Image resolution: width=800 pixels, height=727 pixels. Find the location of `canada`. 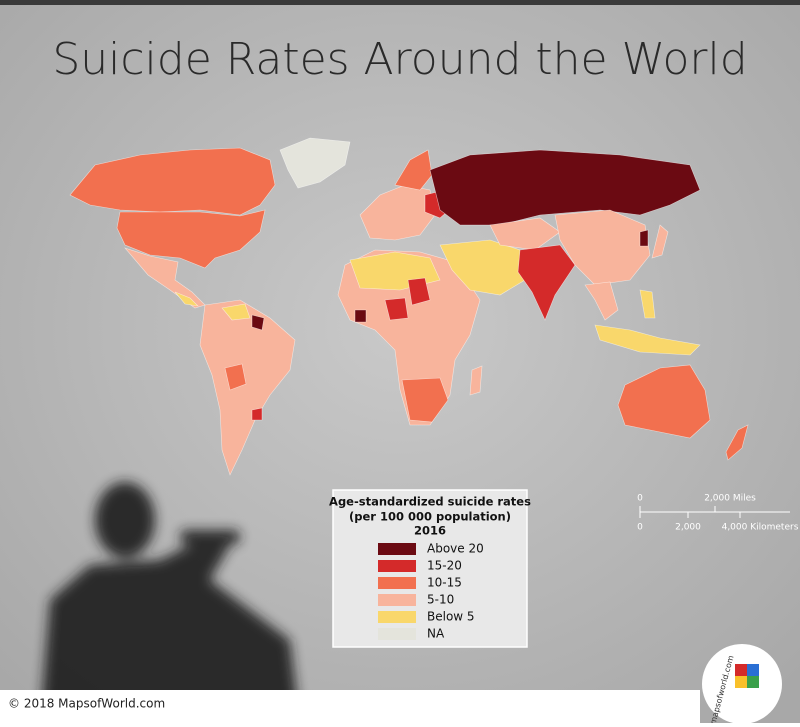

canada is located at coordinates (172, 181).